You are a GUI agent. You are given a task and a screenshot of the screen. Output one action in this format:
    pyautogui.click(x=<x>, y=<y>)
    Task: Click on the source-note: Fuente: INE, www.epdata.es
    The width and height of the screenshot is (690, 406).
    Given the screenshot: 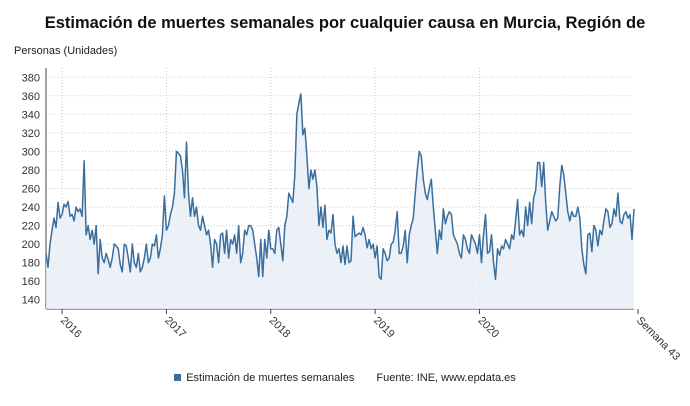 What is the action you would take?
    pyautogui.click(x=446, y=378)
    